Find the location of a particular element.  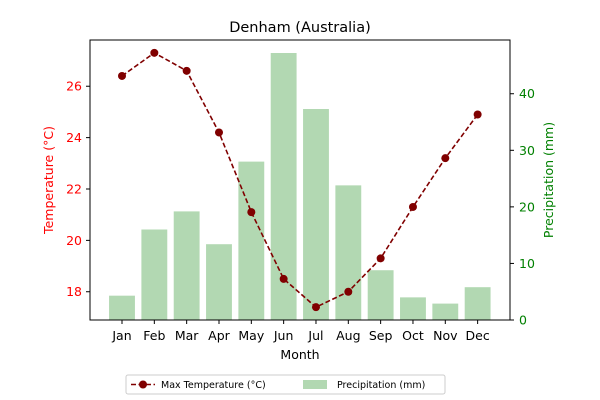

legend-box is located at coordinates (285, 384).